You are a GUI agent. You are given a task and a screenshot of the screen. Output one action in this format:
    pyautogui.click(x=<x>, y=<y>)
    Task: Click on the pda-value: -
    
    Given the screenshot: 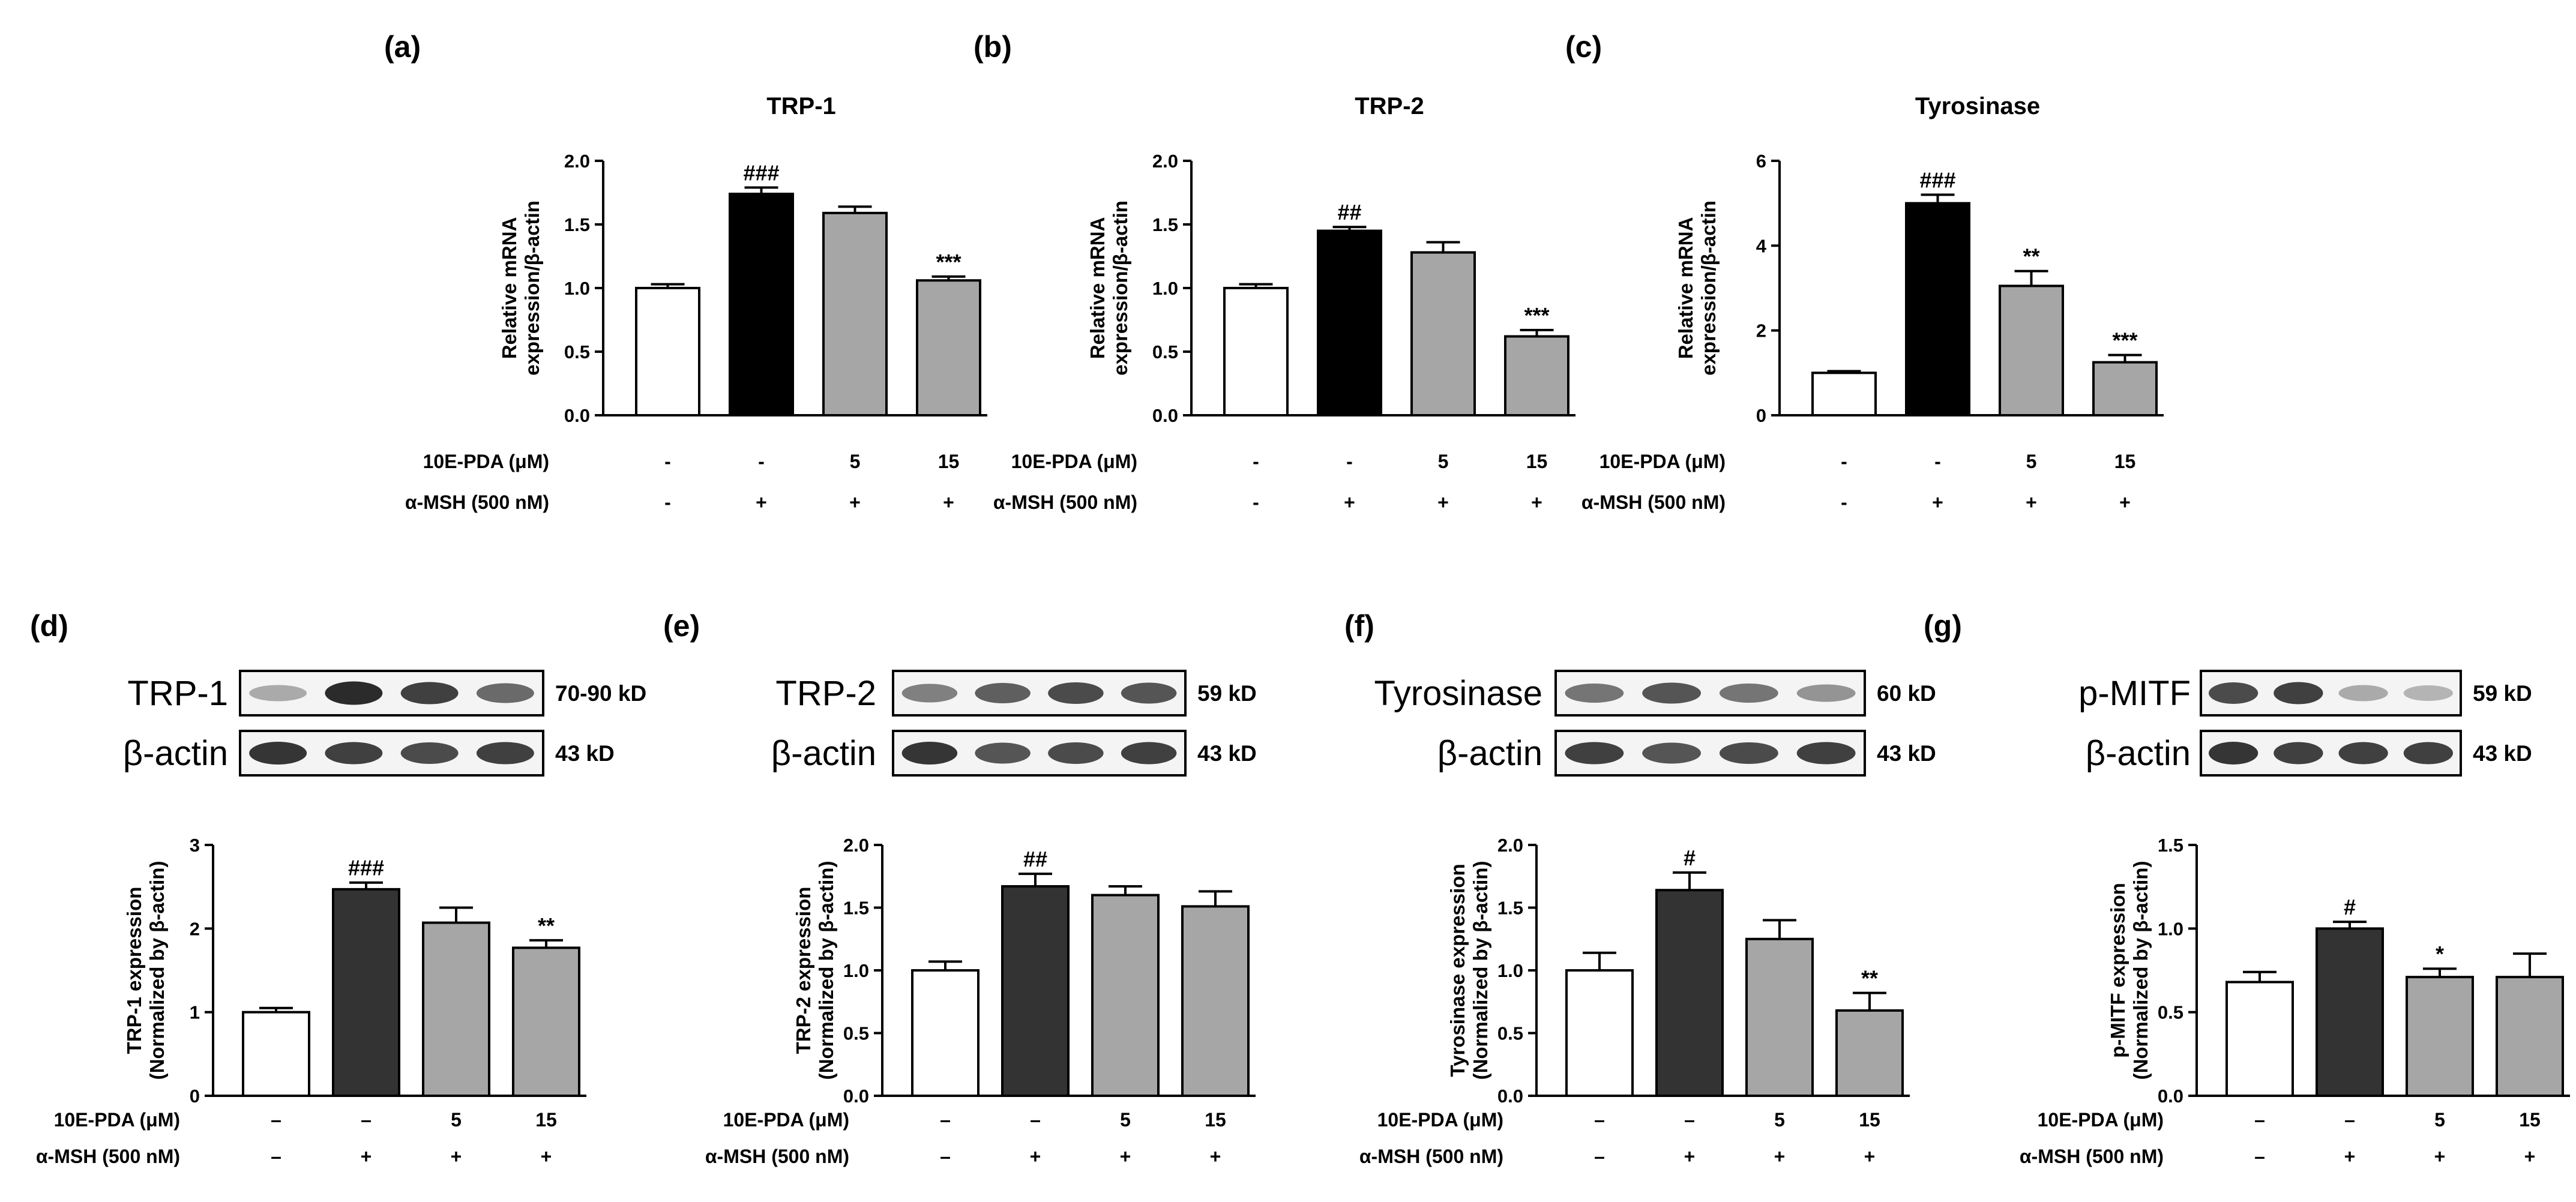 What is the action you would take?
    pyautogui.click(x=1349, y=461)
    